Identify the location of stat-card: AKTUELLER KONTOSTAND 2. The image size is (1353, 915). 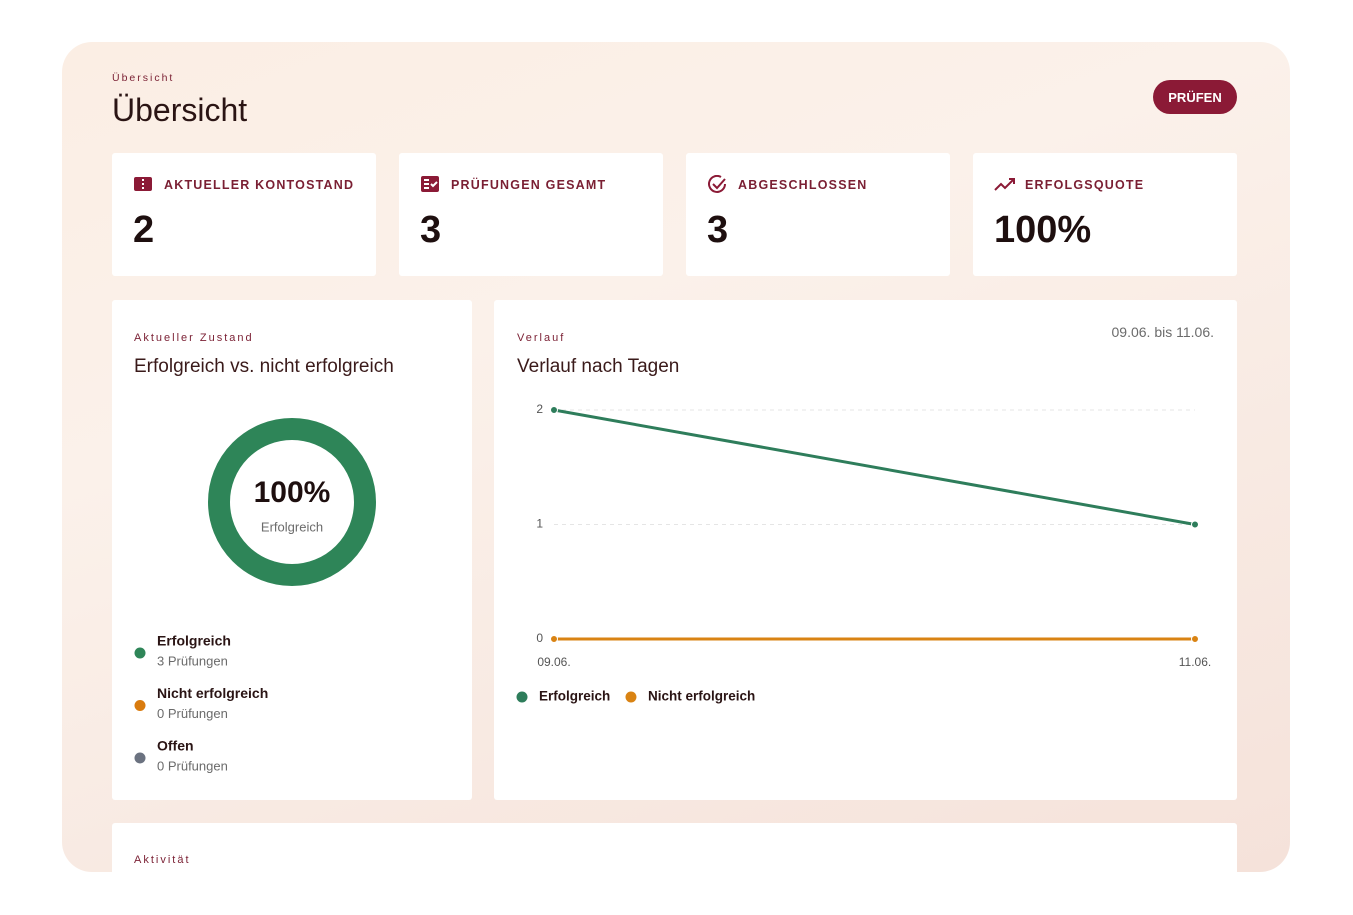
(244, 214).